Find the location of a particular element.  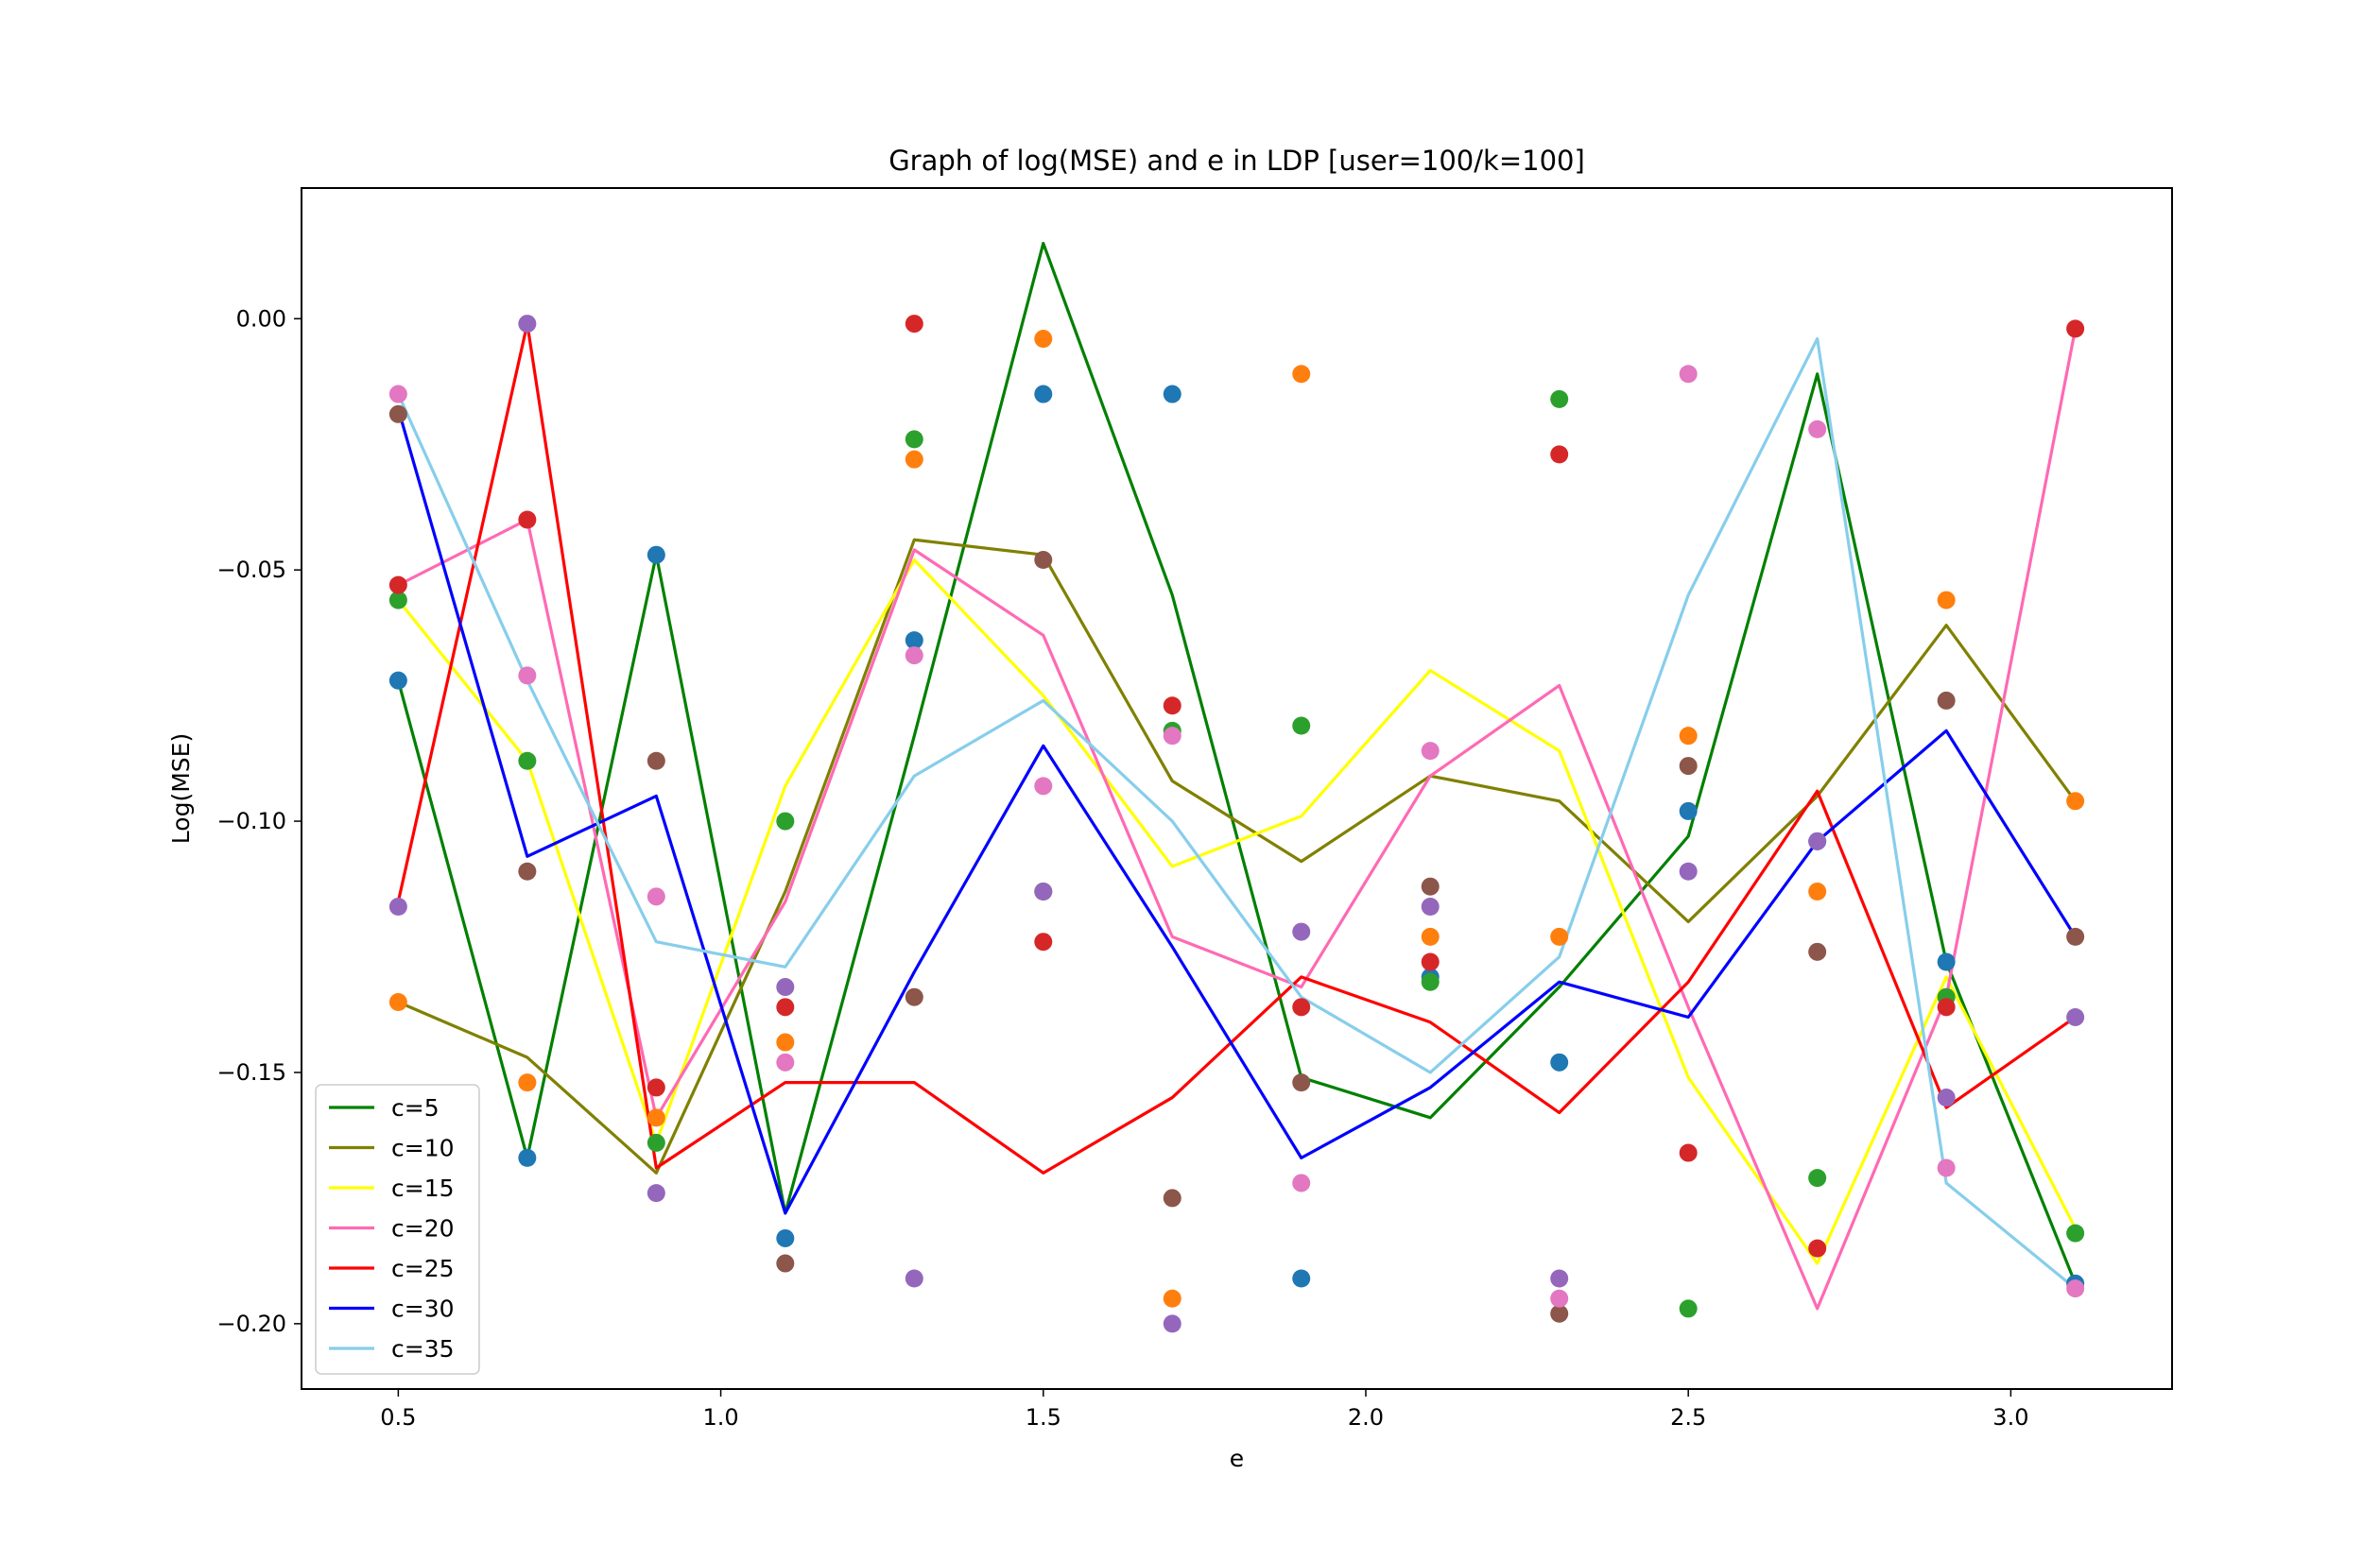

x-axis-label: e is located at coordinates (1237, 1459).